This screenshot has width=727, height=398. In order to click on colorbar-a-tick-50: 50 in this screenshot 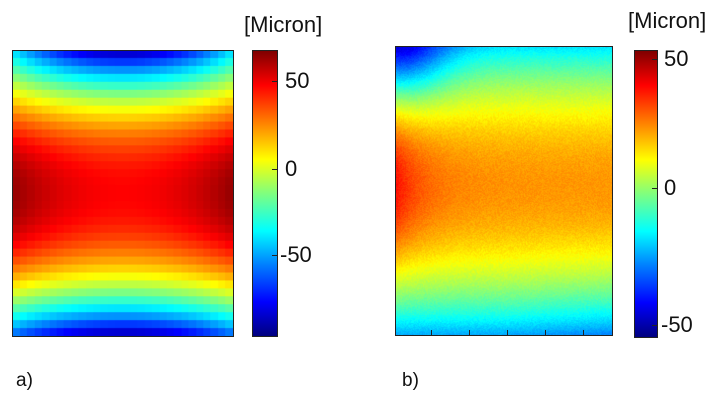, I will do `click(297, 80)`.